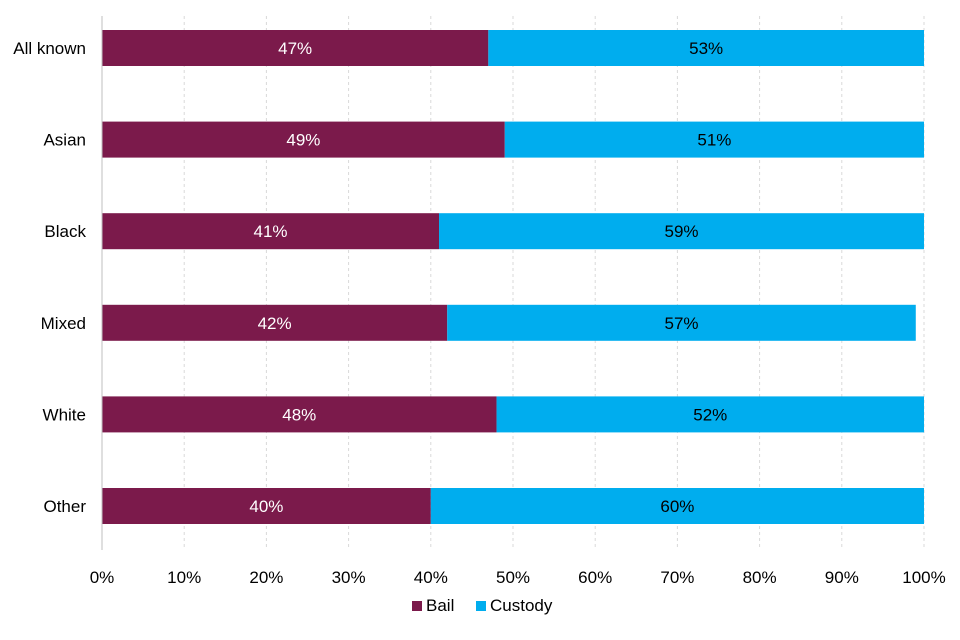  I want to click on bar-bail-mixed, so click(275, 322).